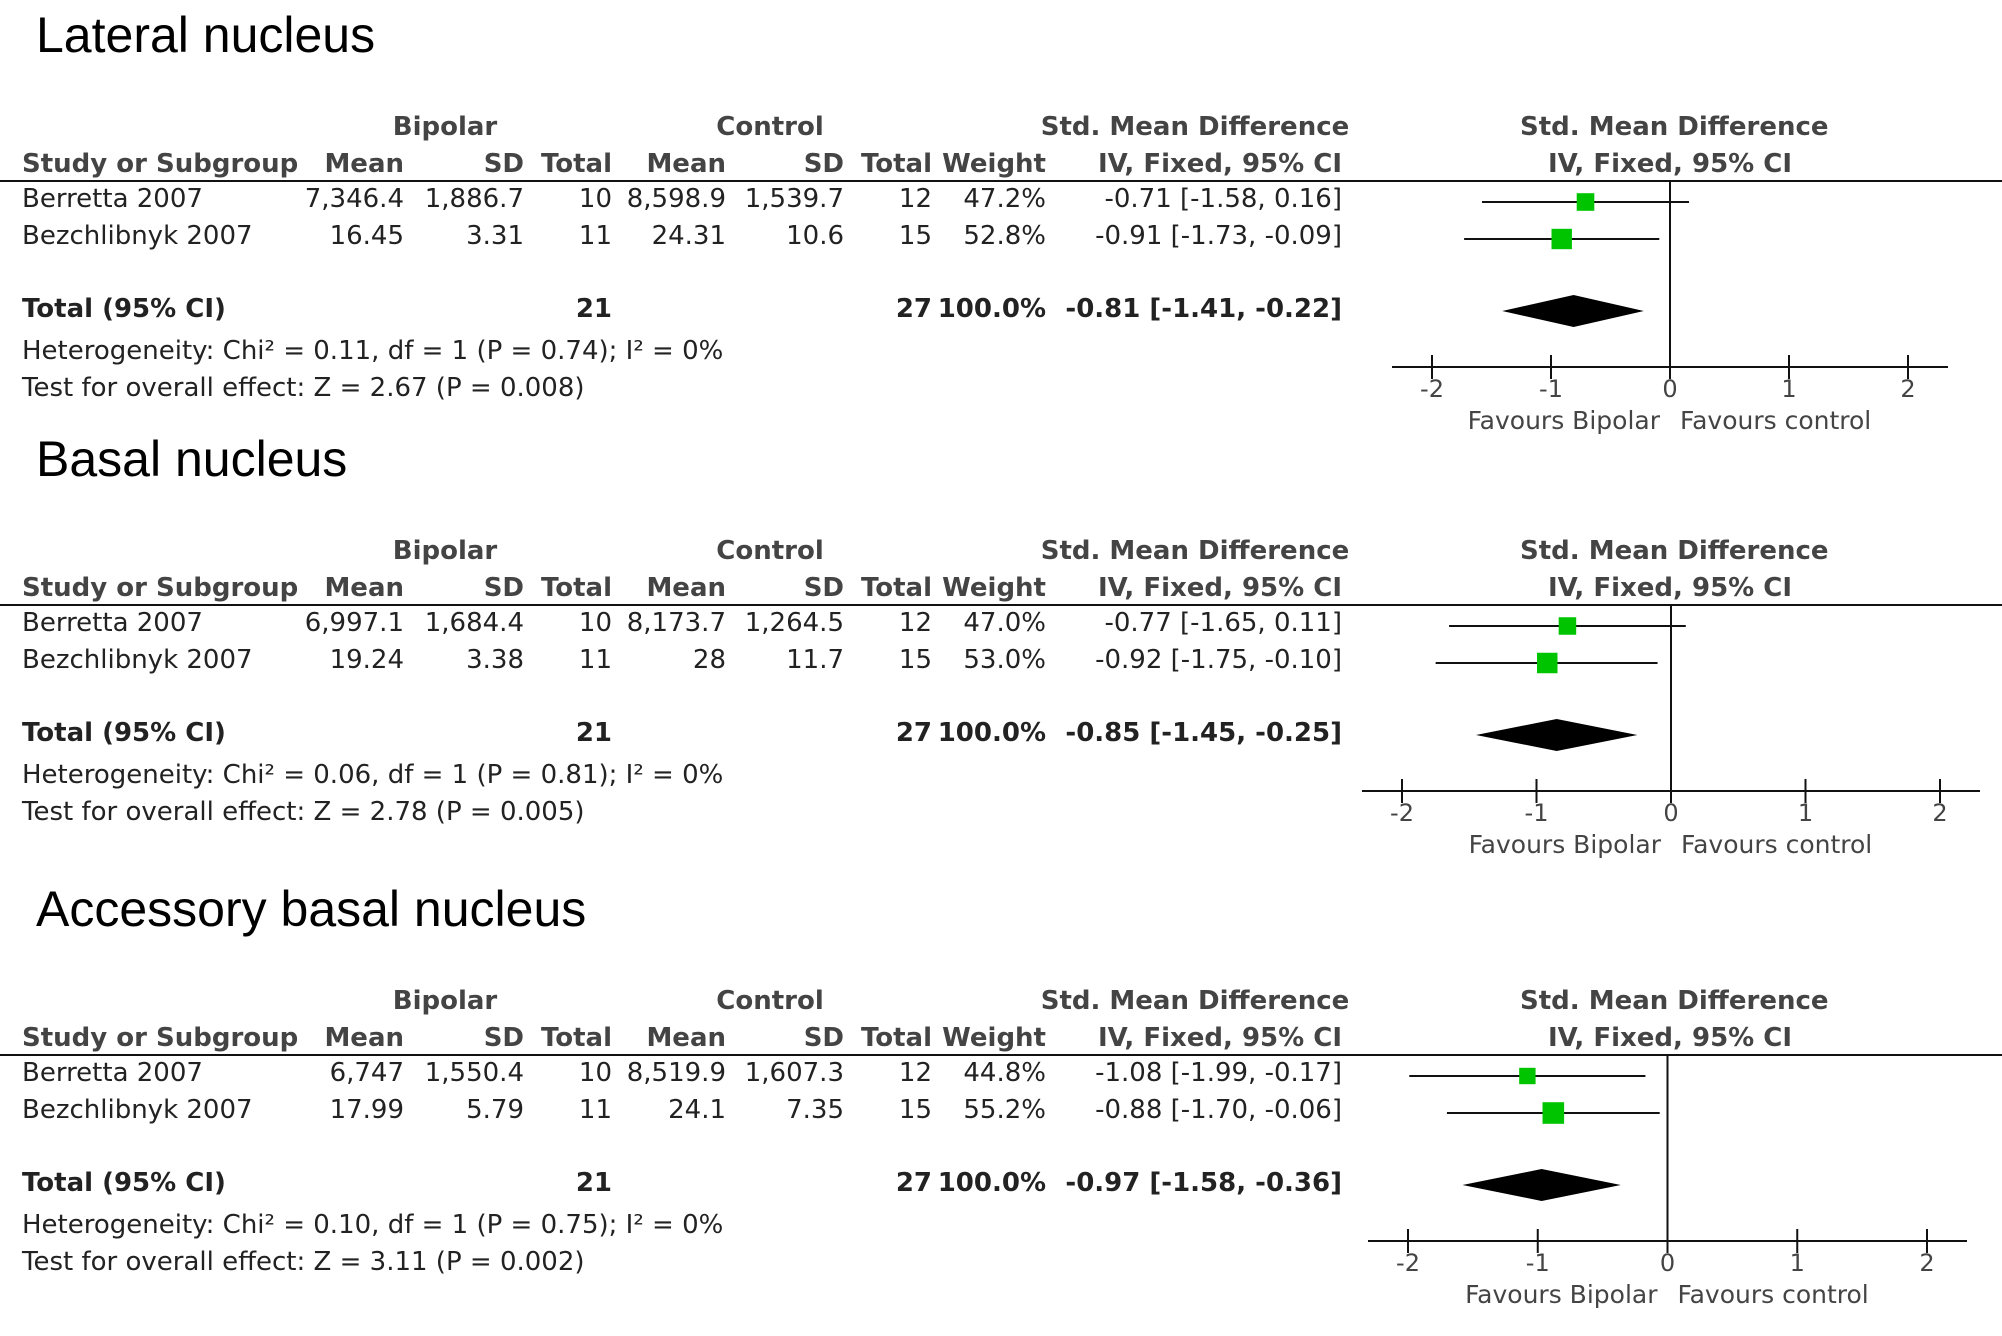 The width and height of the screenshot is (2002, 1336). Describe the element at coordinates (1223, 199) in the screenshot. I see `study-ci-text: -0.71 [-1.58, 0.16]` at that location.